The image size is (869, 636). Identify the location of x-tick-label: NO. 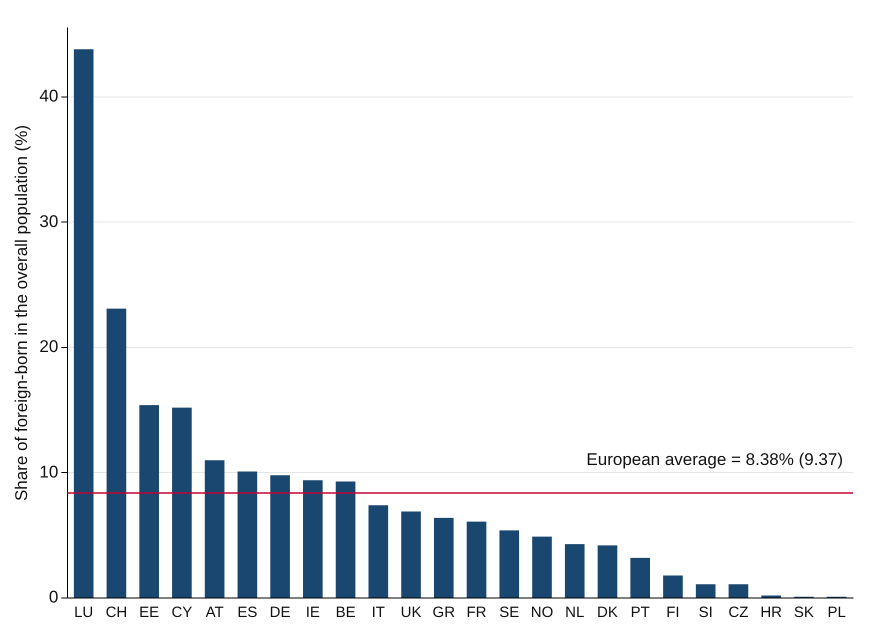
(542, 613).